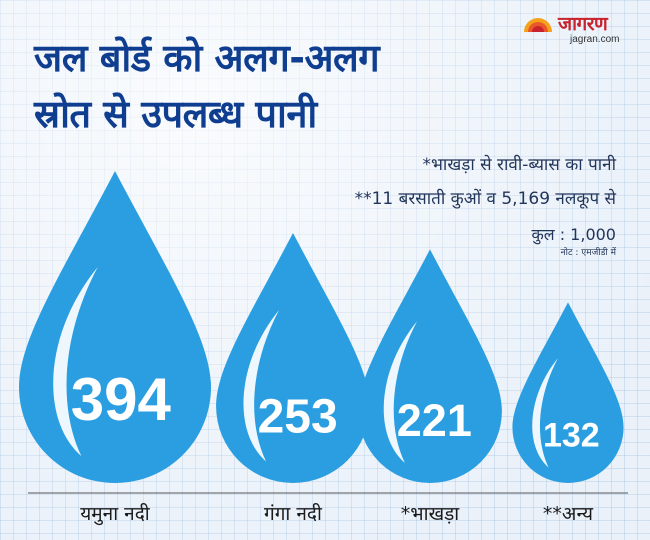 The width and height of the screenshot is (650, 540). What do you see at coordinates (175, 114) in the screenshot?
I see `title-line-2: स्रोत से उपलब्ध पानी` at bounding box center [175, 114].